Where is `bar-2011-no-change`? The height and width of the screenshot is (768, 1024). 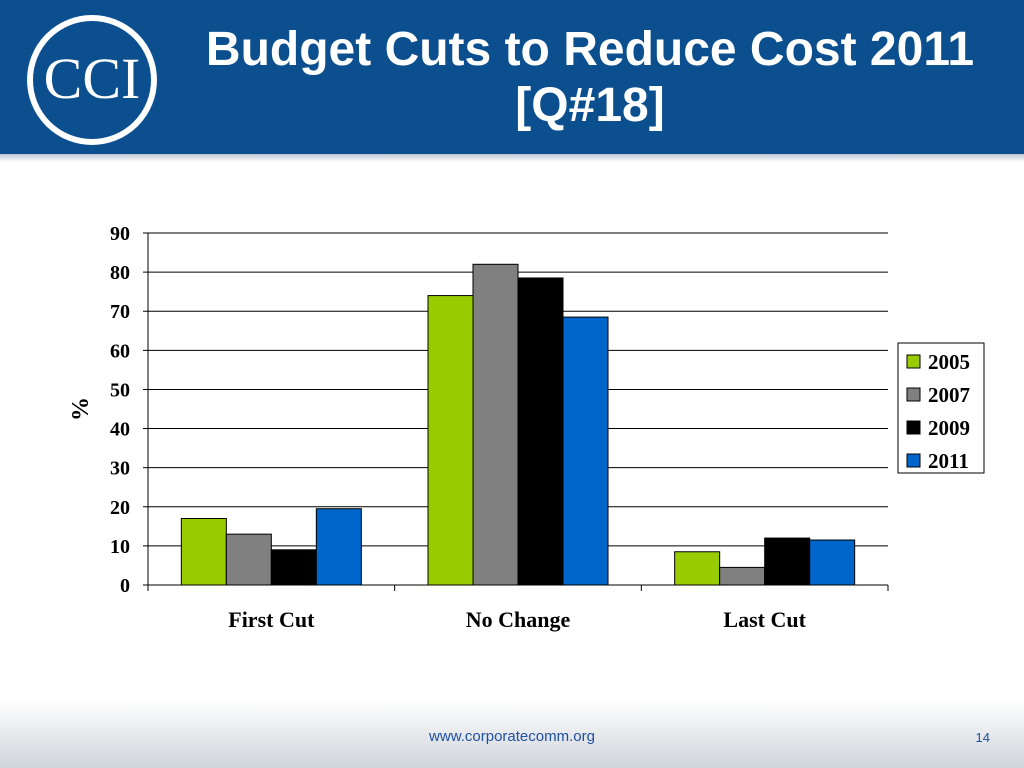
bar-2011-no-change is located at coordinates (585, 451).